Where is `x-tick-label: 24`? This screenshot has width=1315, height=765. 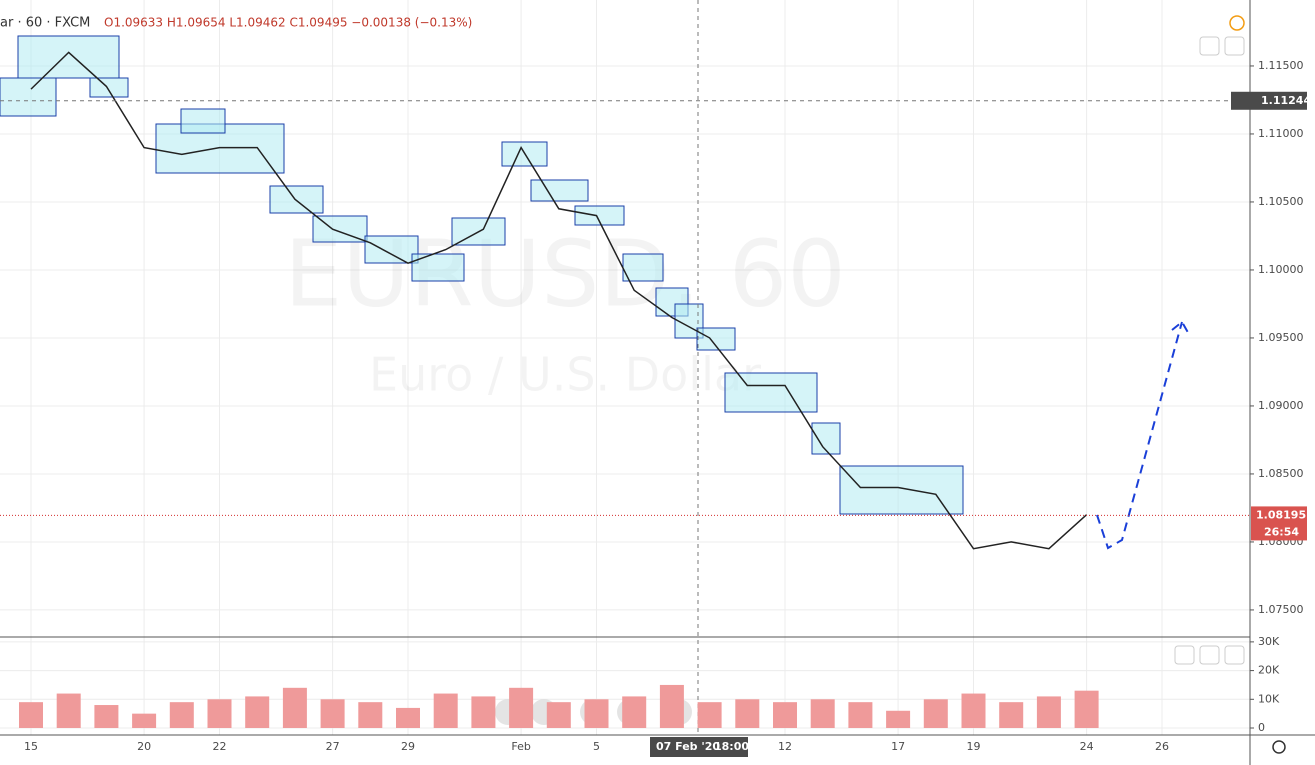
x-tick-label: 24 is located at coordinates (1087, 746).